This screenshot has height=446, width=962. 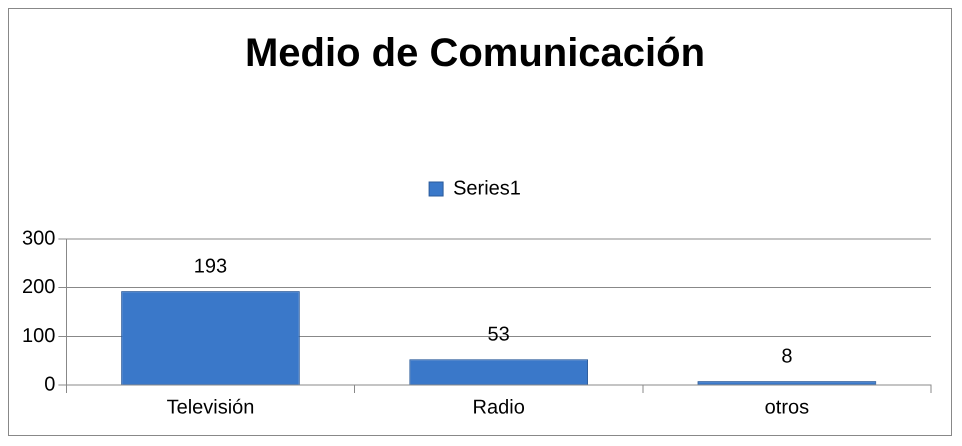 What do you see at coordinates (50, 385) in the screenshot?
I see `y-tick-label: 0` at bounding box center [50, 385].